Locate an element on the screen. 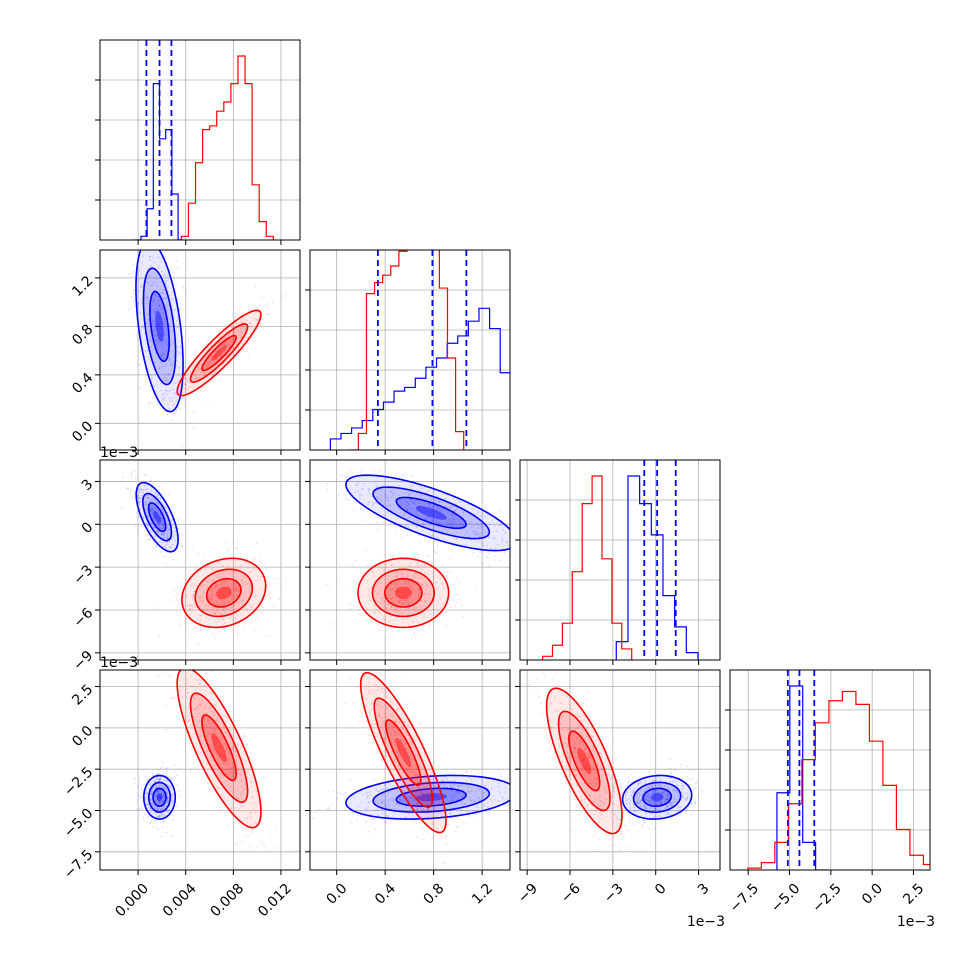  x-tick-label: 0.000 is located at coordinates (132, 901).